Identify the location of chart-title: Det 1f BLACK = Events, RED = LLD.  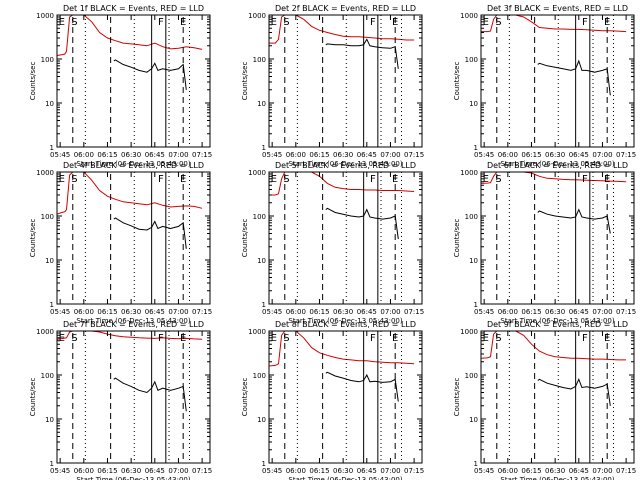
(133, 8).